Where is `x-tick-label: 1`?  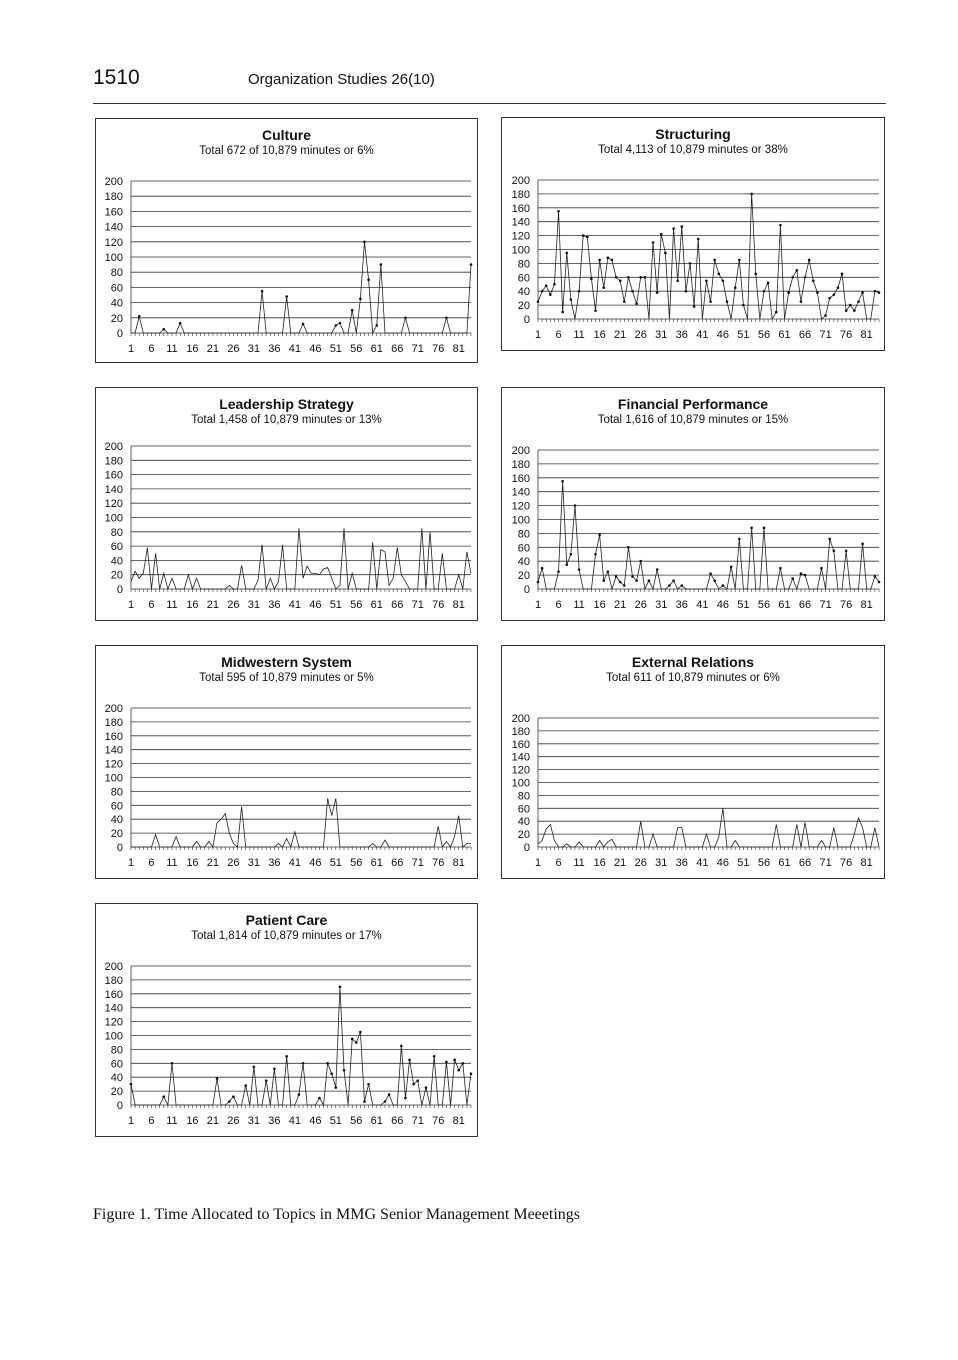
x-tick-label: 1 is located at coordinates (538, 605).